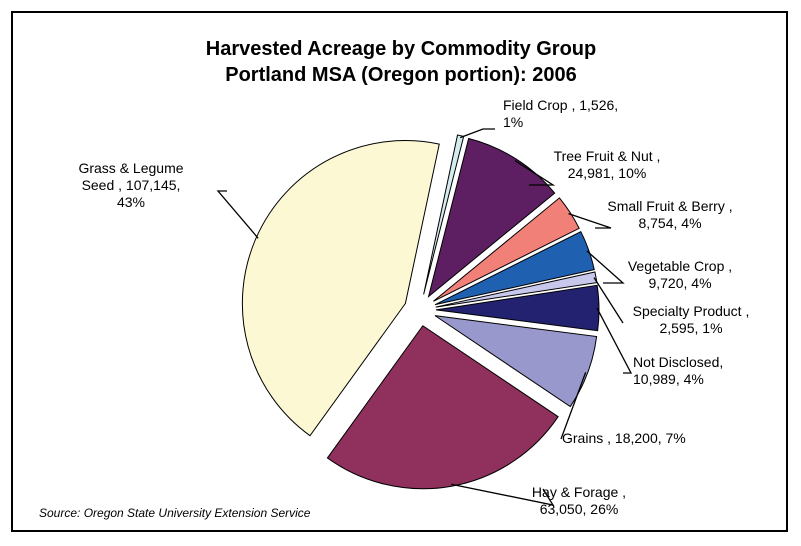  What do you see at coordinates (680, 274) in the screenshot?
I see `label-vegetable-crop: Vegetable Crop , 9,720, 4%` at bounding box center [680, 274].